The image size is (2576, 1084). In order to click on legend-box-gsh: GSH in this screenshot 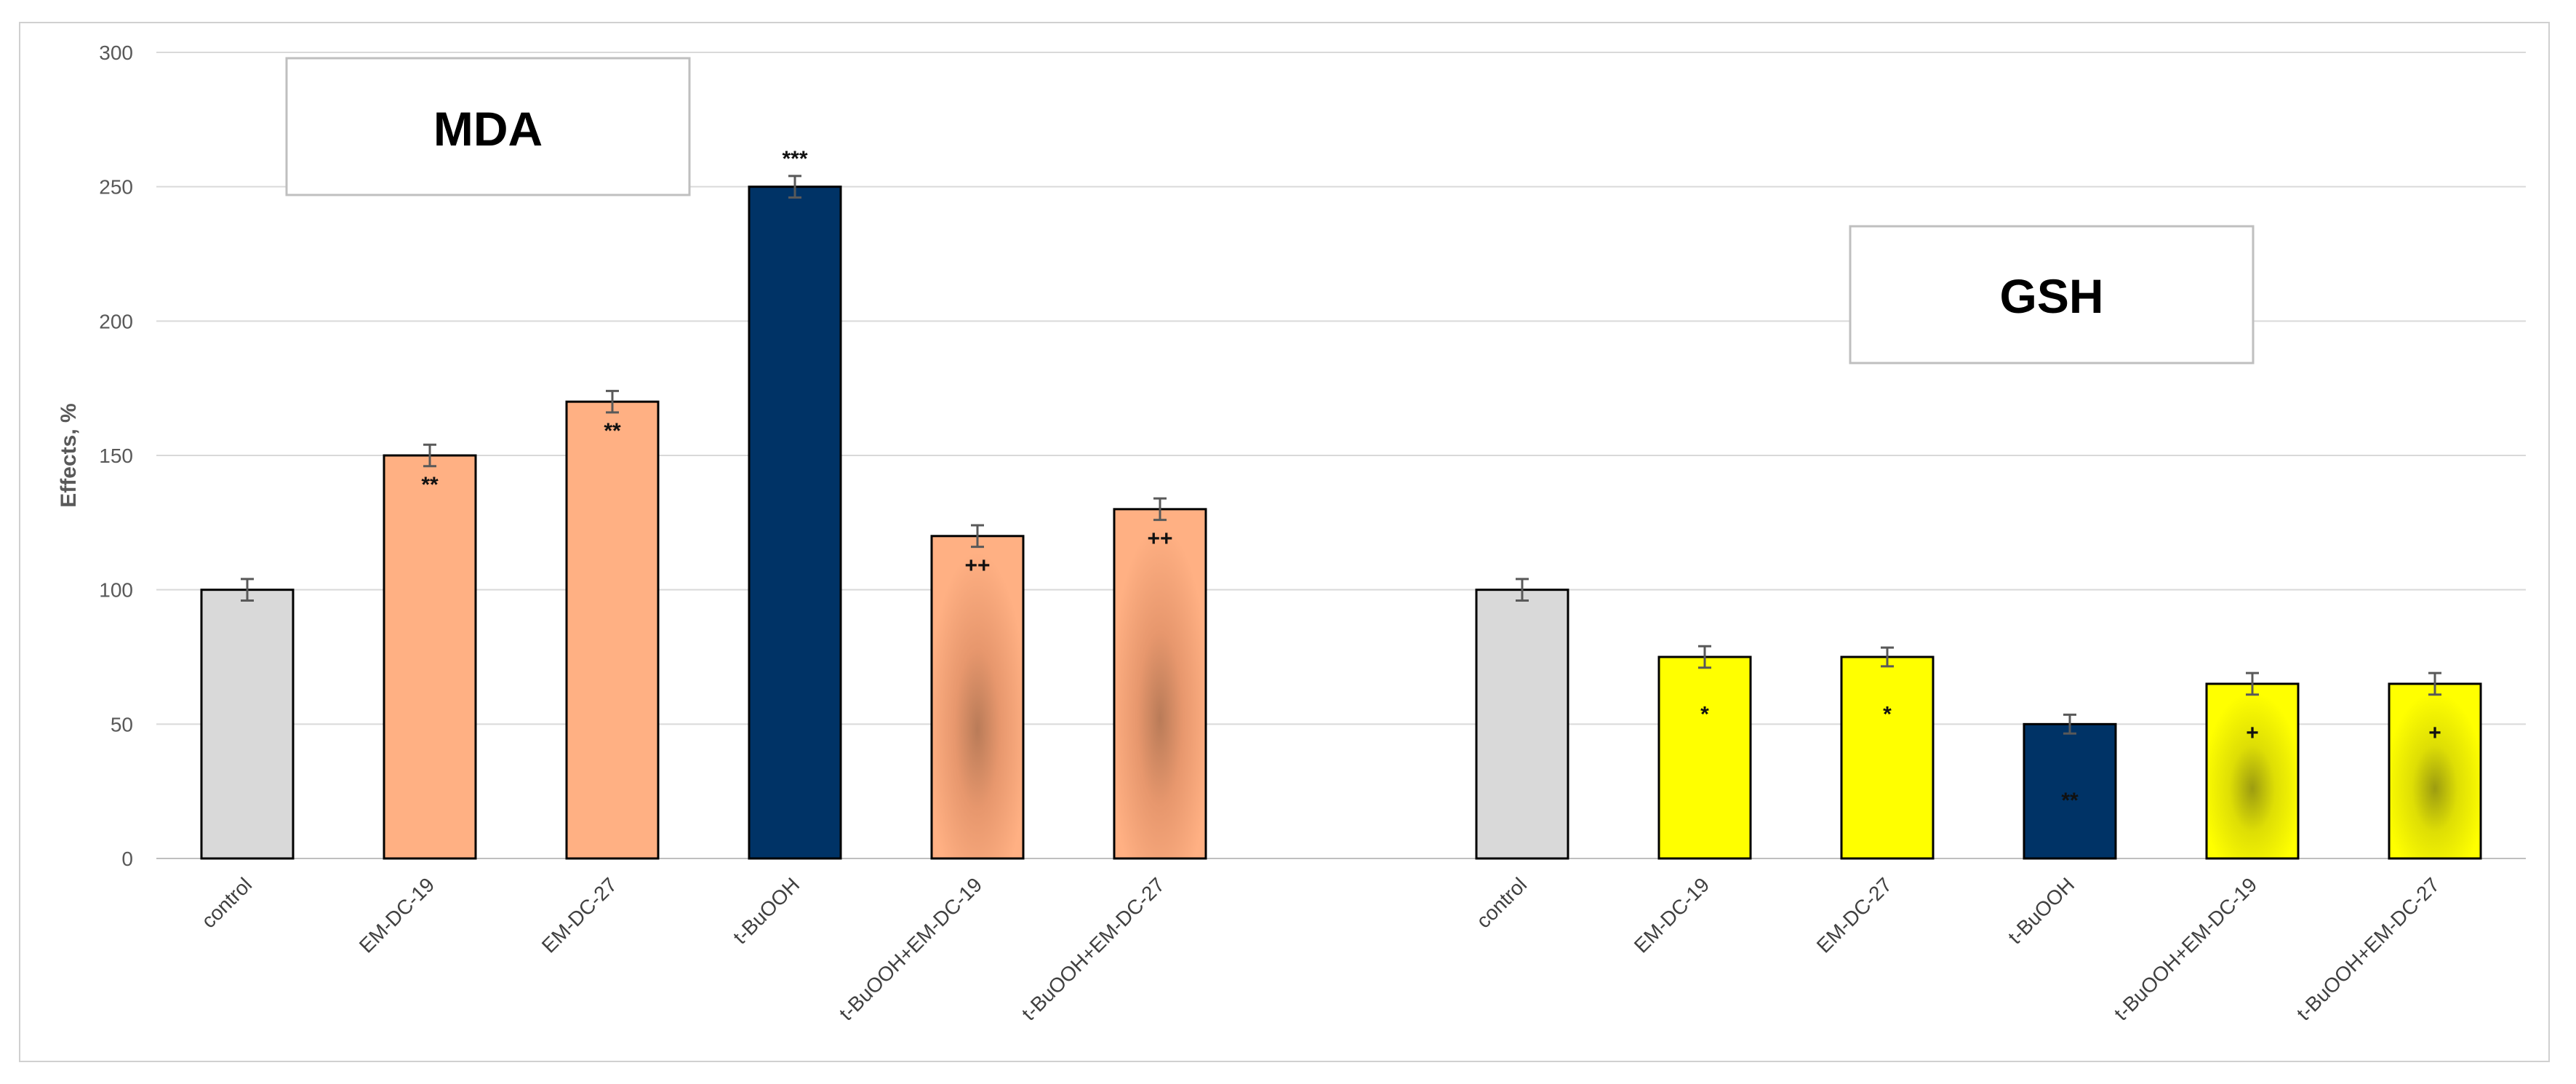, I will do `click(2052, 294)`.